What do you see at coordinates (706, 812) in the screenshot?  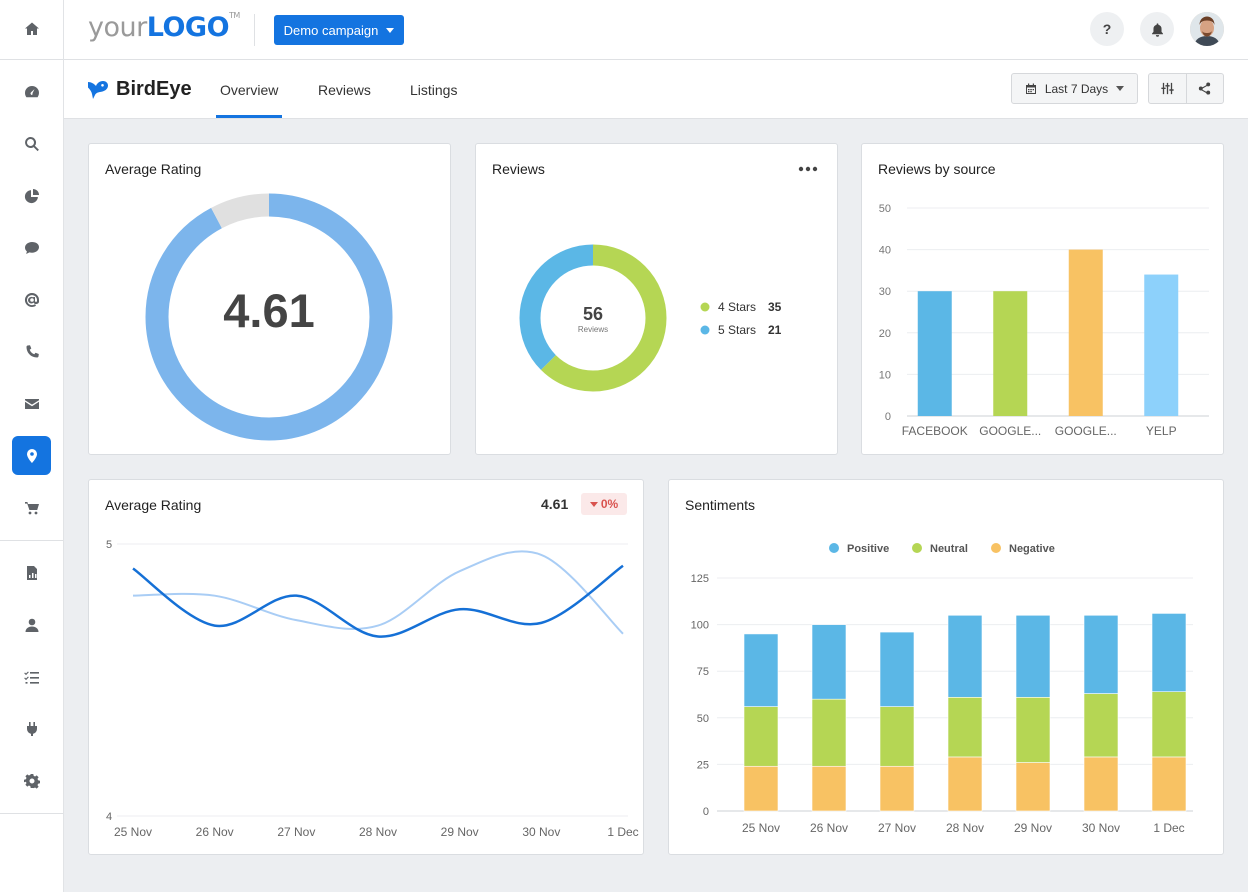 I see `y-tick-label: 0` at bounding box center [706, 812].